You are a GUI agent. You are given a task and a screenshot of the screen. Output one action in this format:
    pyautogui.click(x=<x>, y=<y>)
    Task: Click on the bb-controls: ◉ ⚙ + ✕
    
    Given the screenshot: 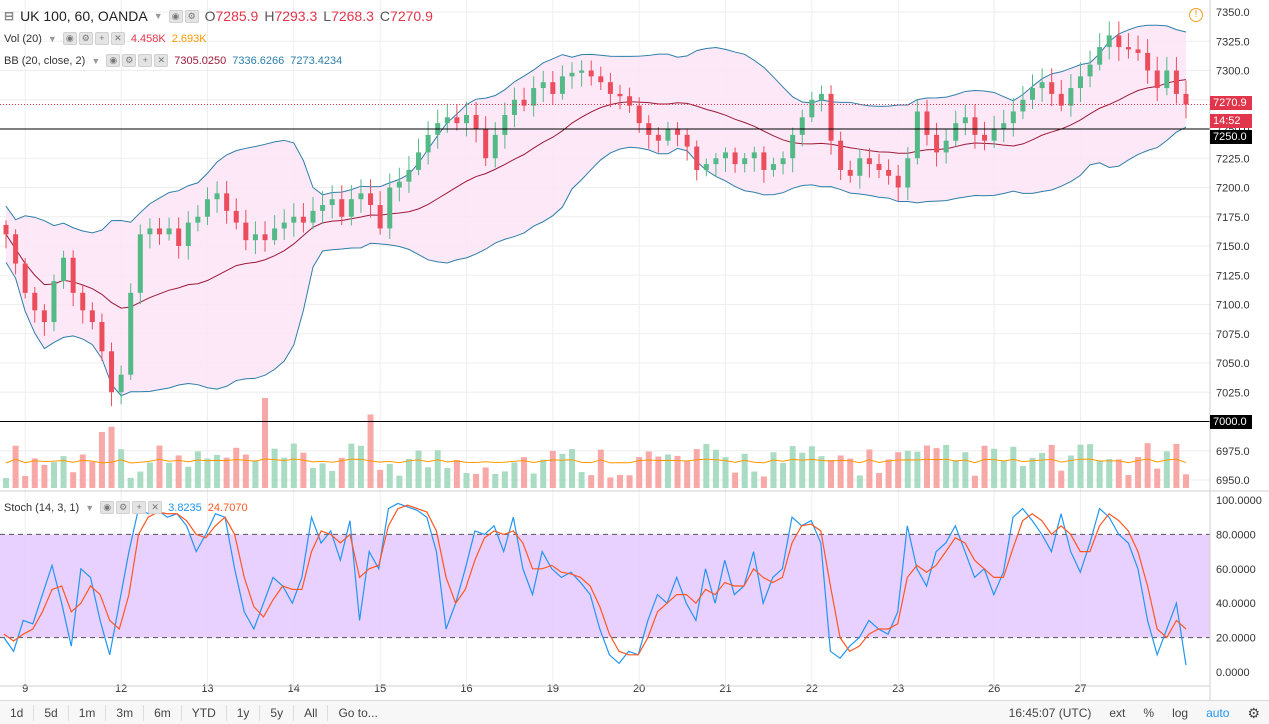 What is the action you would take?
    pyautogui.click(x=137, y=60)
    